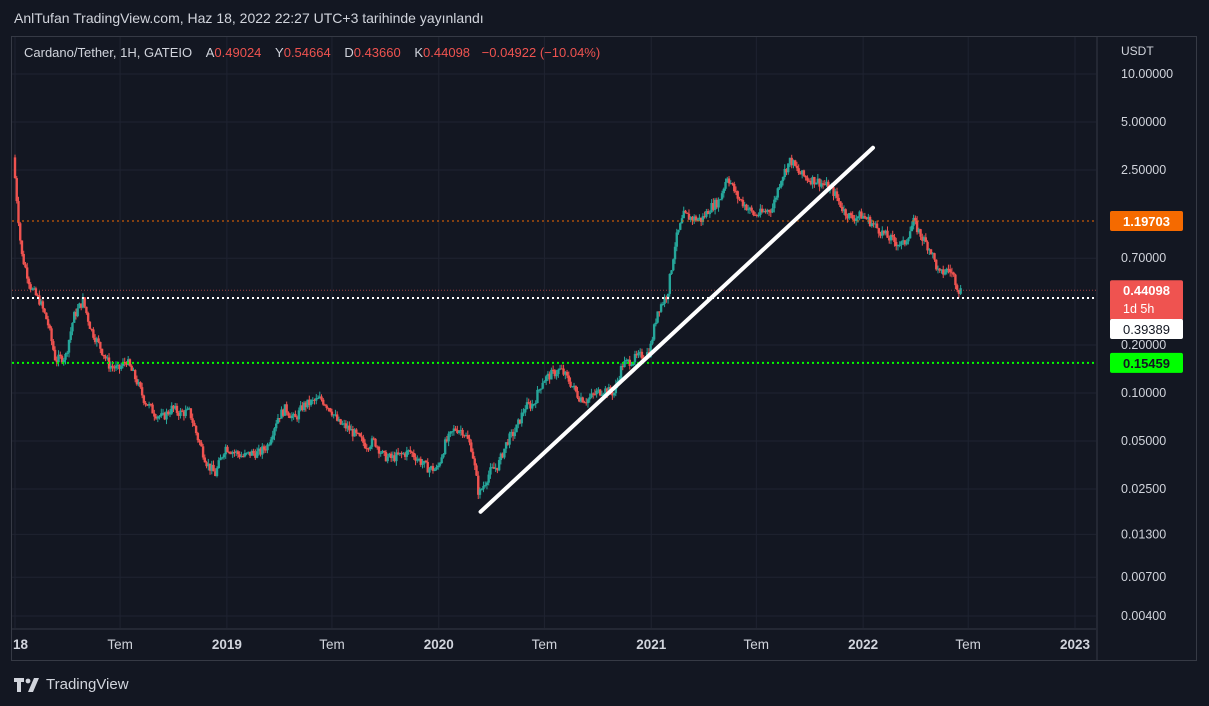 This screenshot has width=1209, height=706. I want to click on price-tick-label: 0.01300, so click(1143, 534).